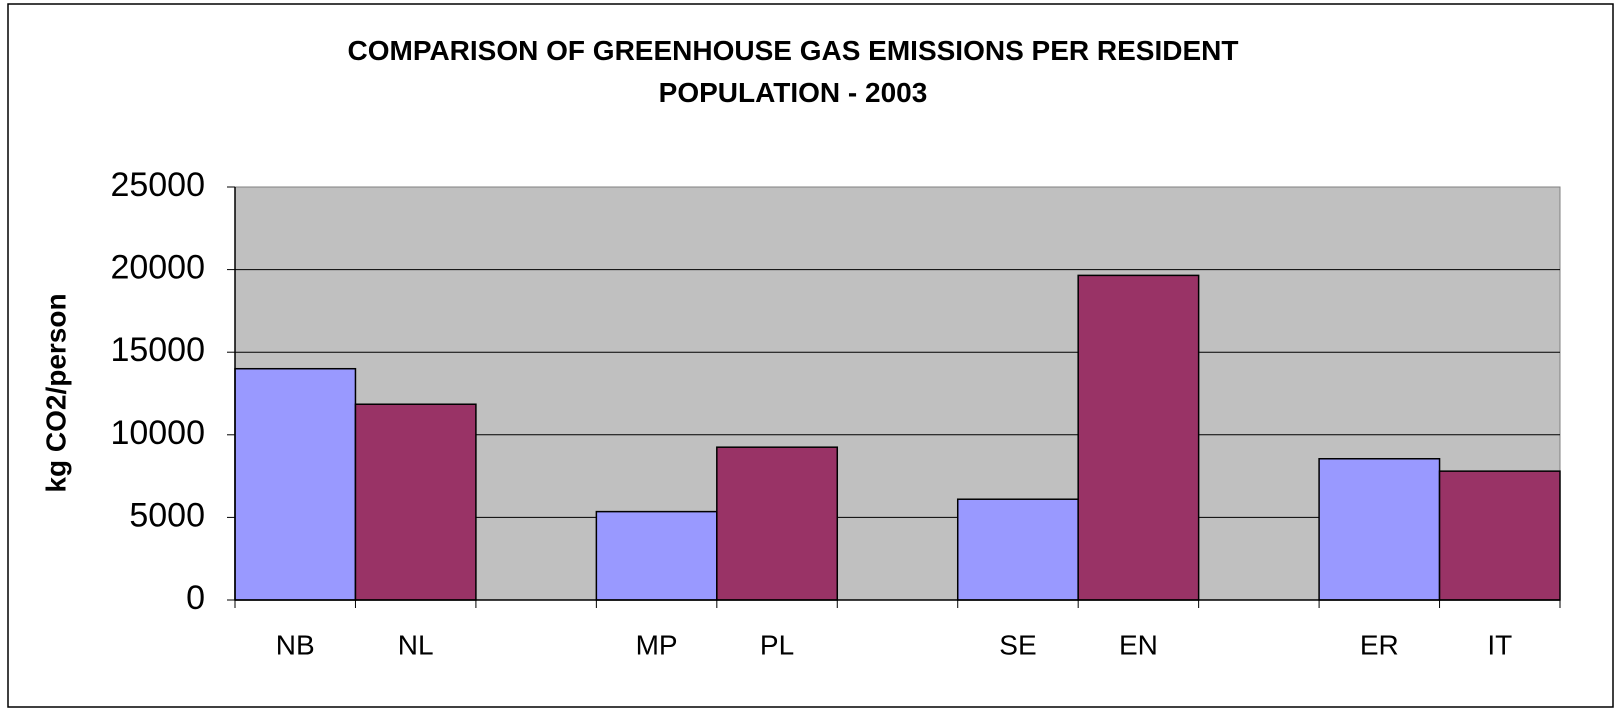 This screenshot has height=712, width=1621. I want to click on y-tick-label: 10000, so click(157, 433).